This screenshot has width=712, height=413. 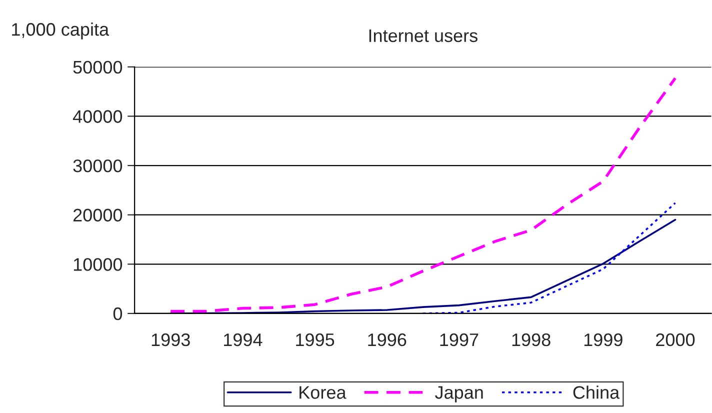 What do you see at coordinates (323, 392) in the screenshot?
I see `legend-label: Korea` at bounding box center [323, 392].